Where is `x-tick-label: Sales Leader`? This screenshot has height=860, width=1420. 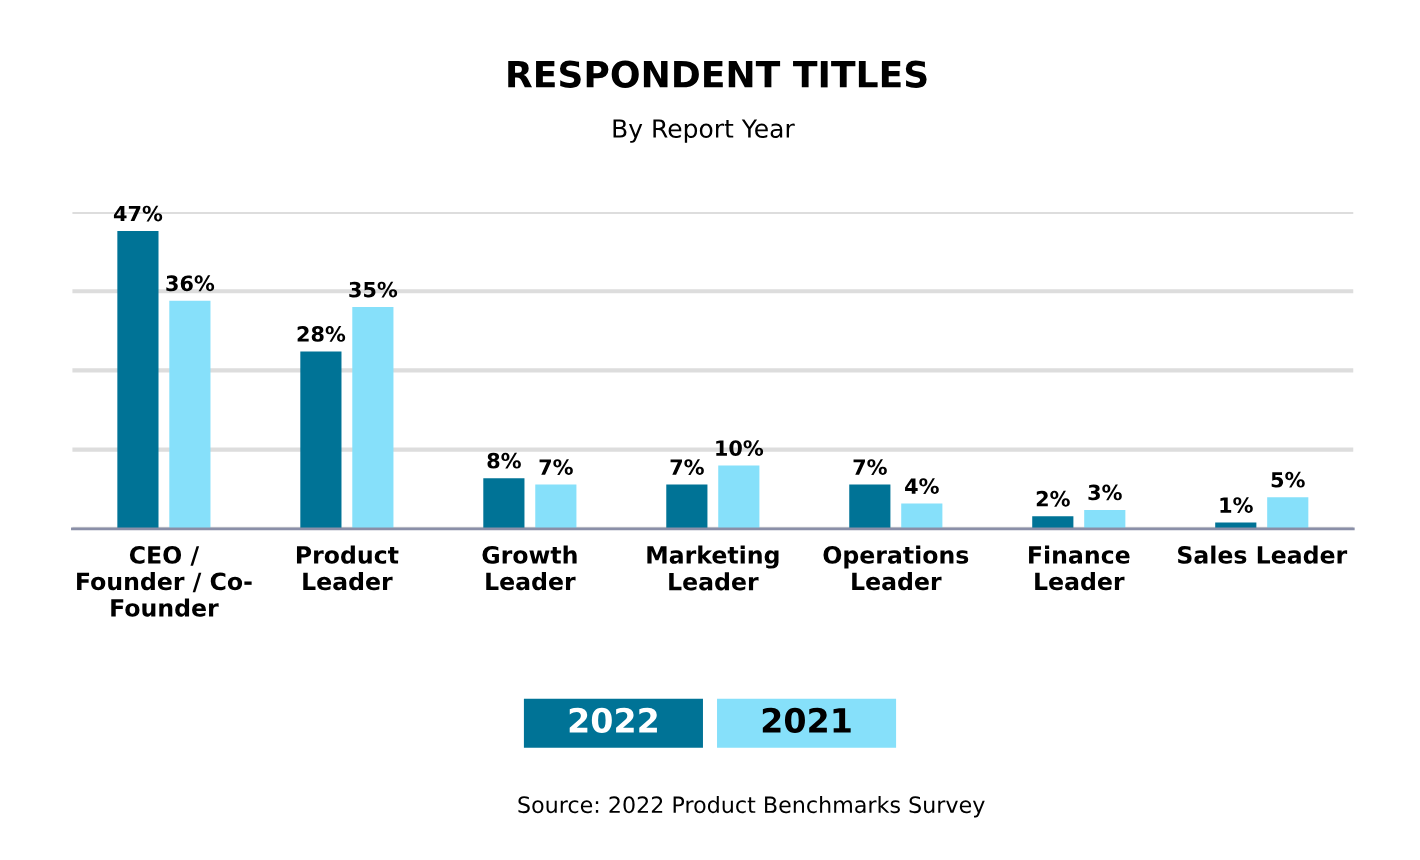 x-tick-label: Sales Leader is located at coordinates (1263, 554).